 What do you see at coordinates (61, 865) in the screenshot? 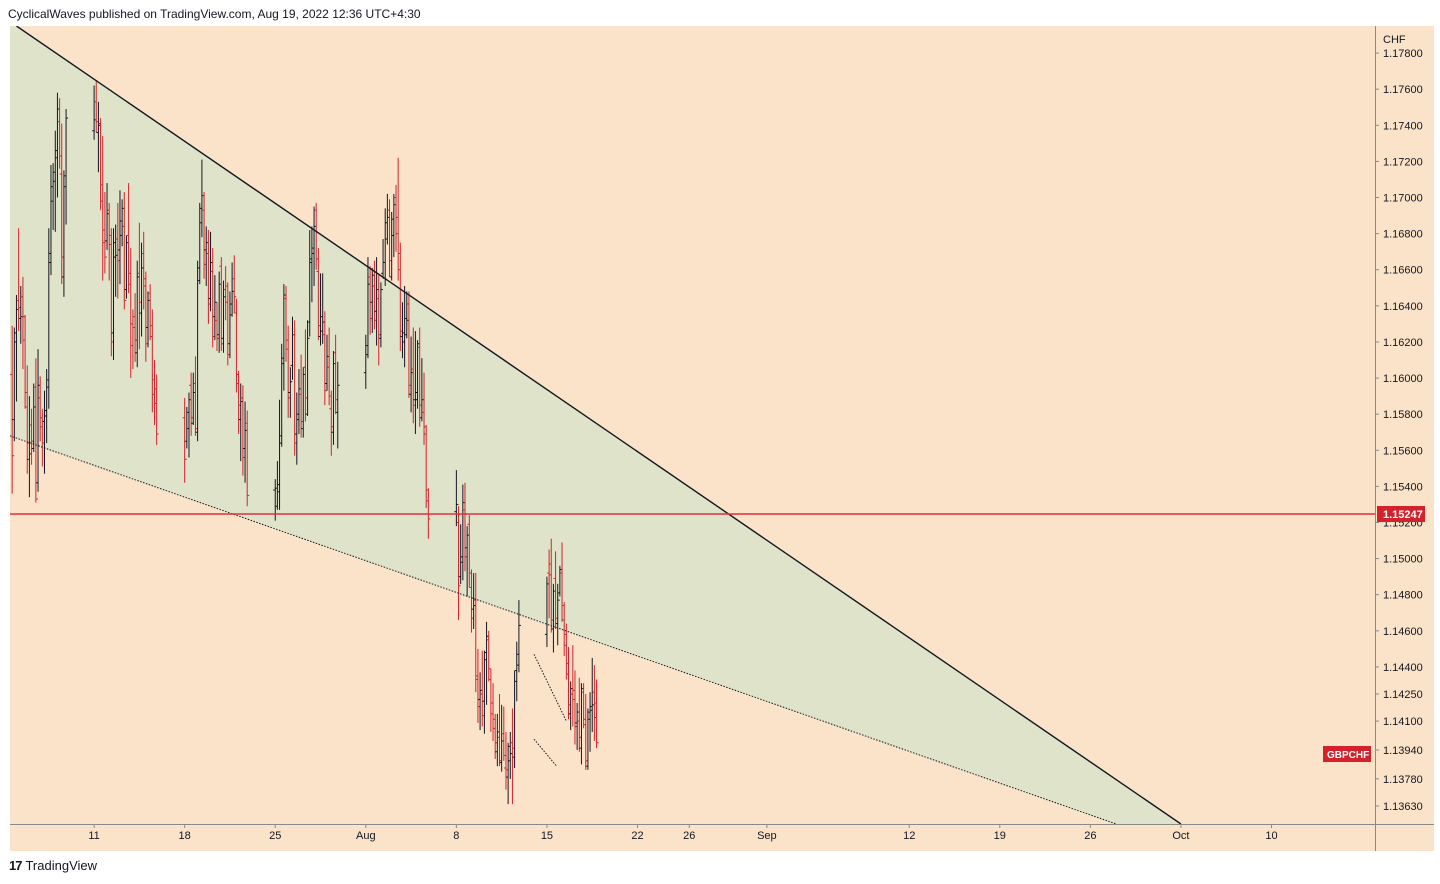
I see `brand-name: TradingView` at bounding box center [61, 865].